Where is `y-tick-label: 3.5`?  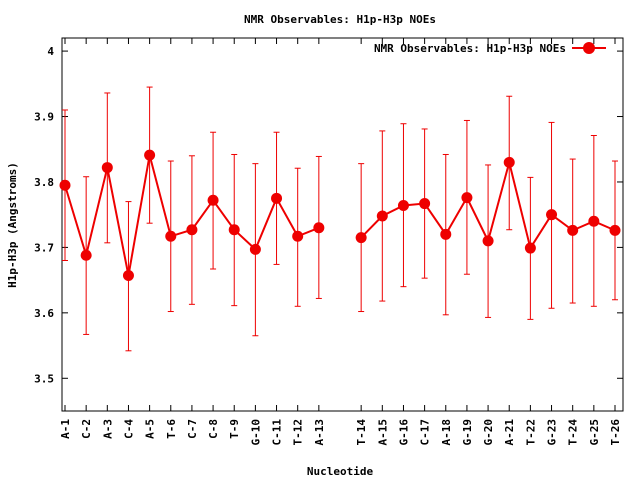
y-tick-label: 3.5 is located at coordinates (44, 378).